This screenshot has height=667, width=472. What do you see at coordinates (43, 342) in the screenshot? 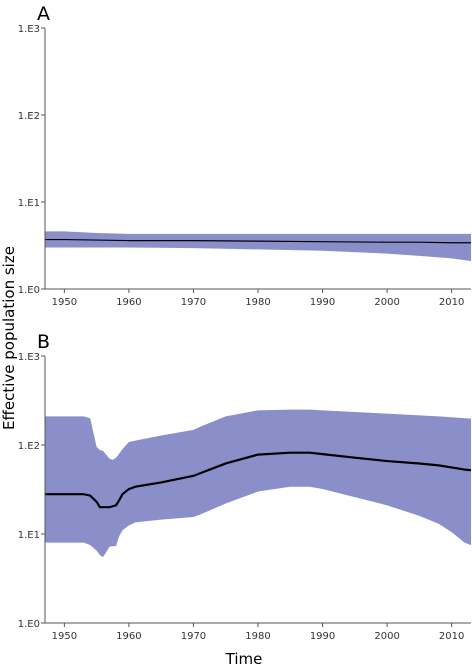
I see `panel-label: B` at bounding box center [43, 342].